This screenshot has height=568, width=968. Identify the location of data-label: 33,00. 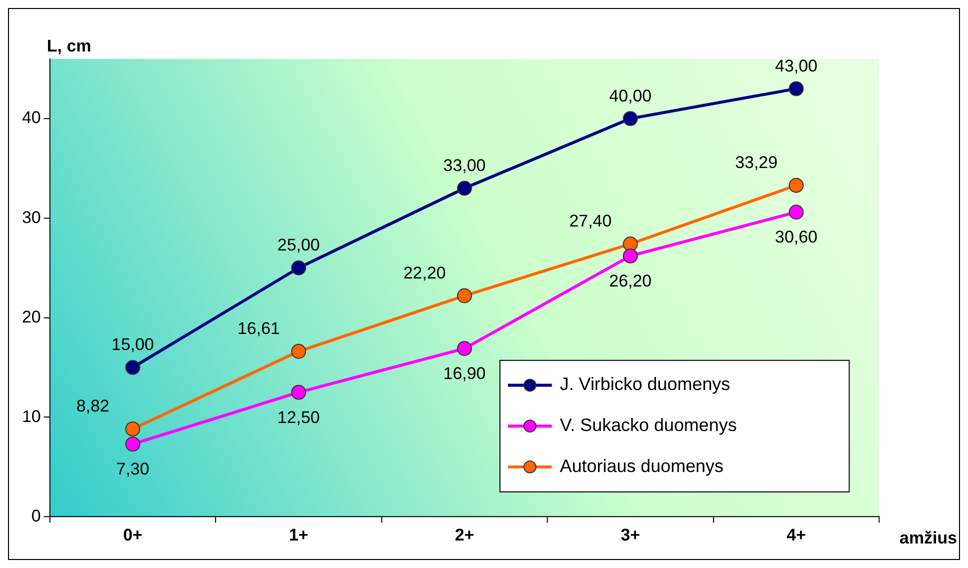
(464, 165).